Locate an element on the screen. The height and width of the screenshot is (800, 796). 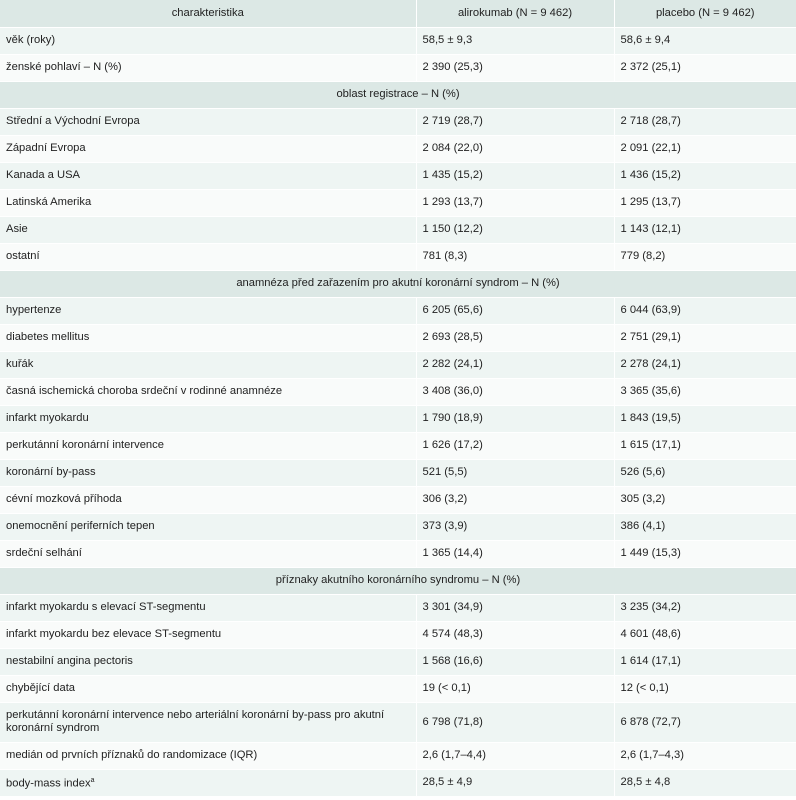
table-row: Západní Evropa 2 084 (22,0) 2 091 (22,1) is located at coordinates (398, 148).